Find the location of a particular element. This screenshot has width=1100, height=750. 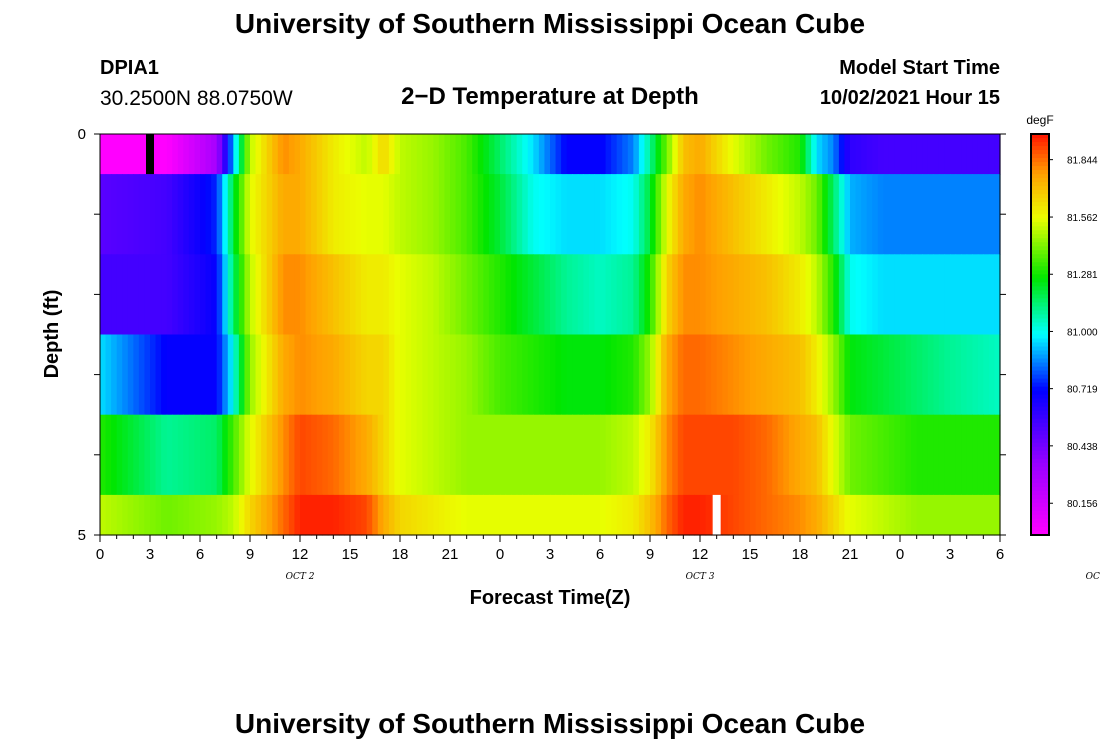

x-tick-label: 9 is located at coordinates (650, 554).